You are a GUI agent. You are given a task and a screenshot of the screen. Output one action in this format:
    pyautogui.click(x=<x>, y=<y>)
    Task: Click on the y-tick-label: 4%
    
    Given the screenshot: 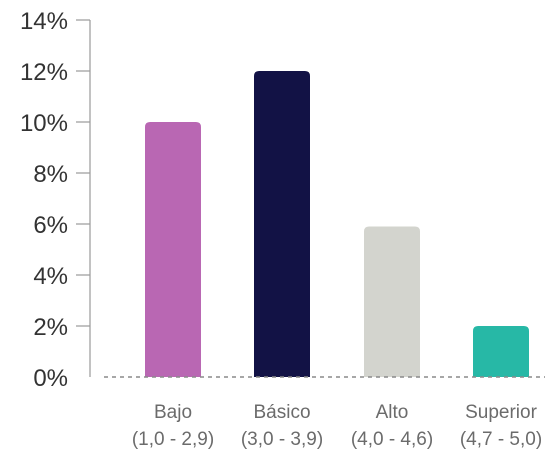 What is the action you would take?
    pyautogui.click(x=50, y=276)
    